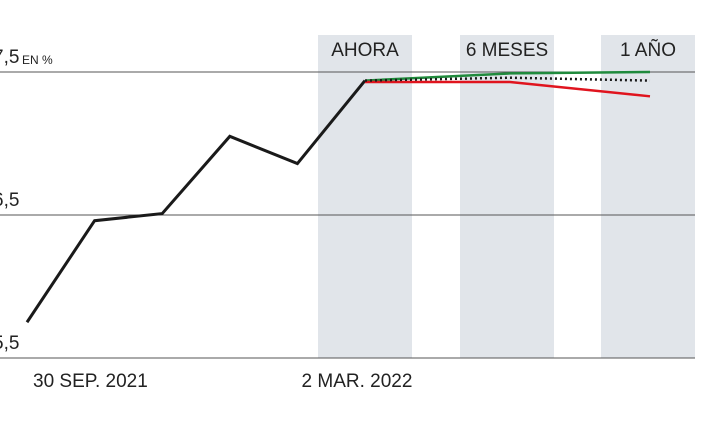 This screenshot has height=430, width=705. I want to click on x-tick-label: 30 SEP. 2021, so click(90, 381).